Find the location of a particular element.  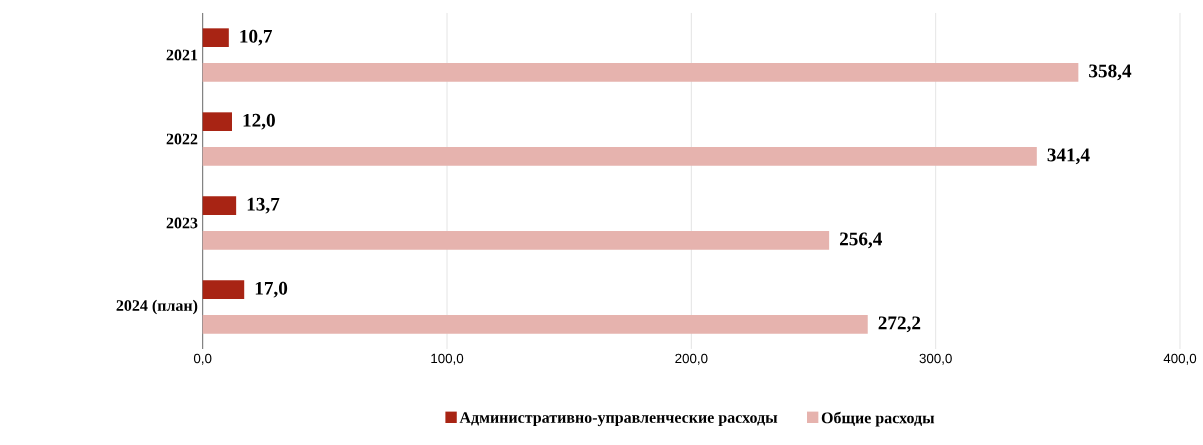

x-tick-label: 300,0 is located at coordinates (935, 359).